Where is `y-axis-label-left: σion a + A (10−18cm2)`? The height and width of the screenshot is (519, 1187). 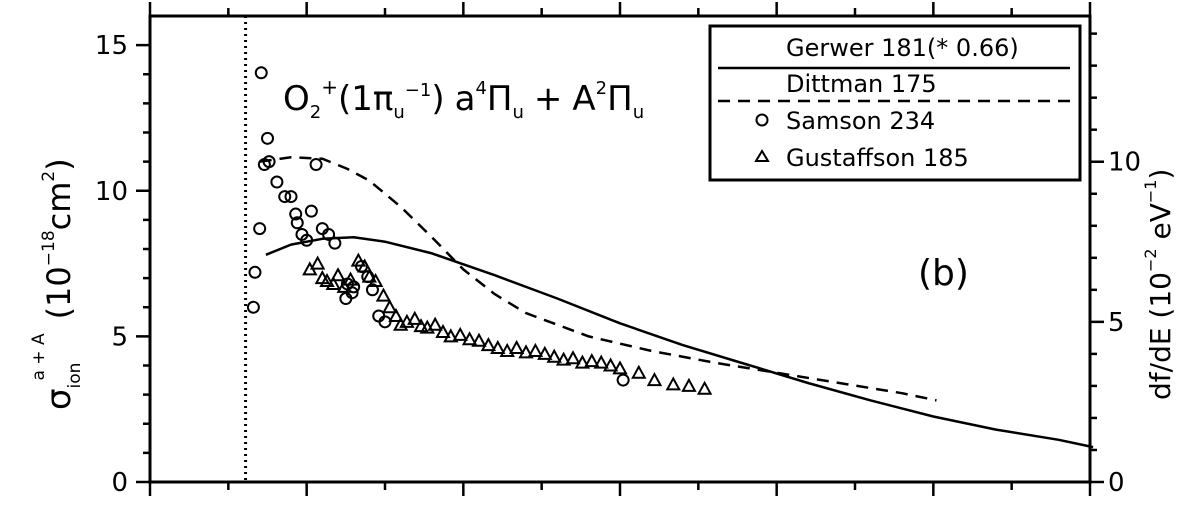 y-axis-label-left: σion a + A (10−18cm2) is located at coordinates (57, 284).